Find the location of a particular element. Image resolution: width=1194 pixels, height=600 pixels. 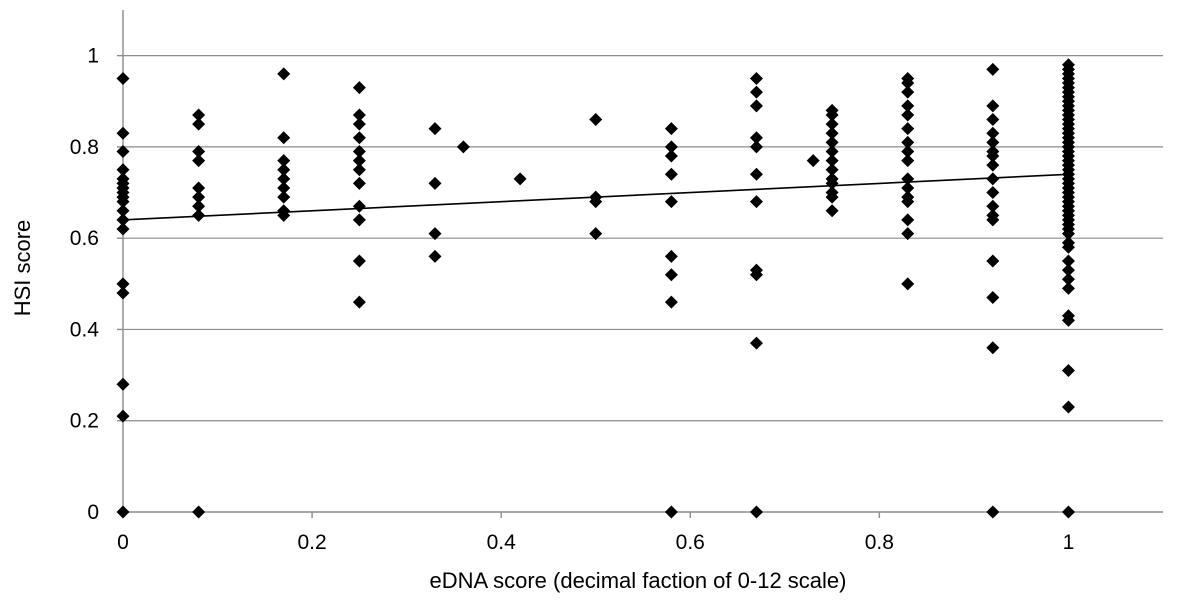

x-tick-label-5: 1 is located at coordinates (1069, 542).